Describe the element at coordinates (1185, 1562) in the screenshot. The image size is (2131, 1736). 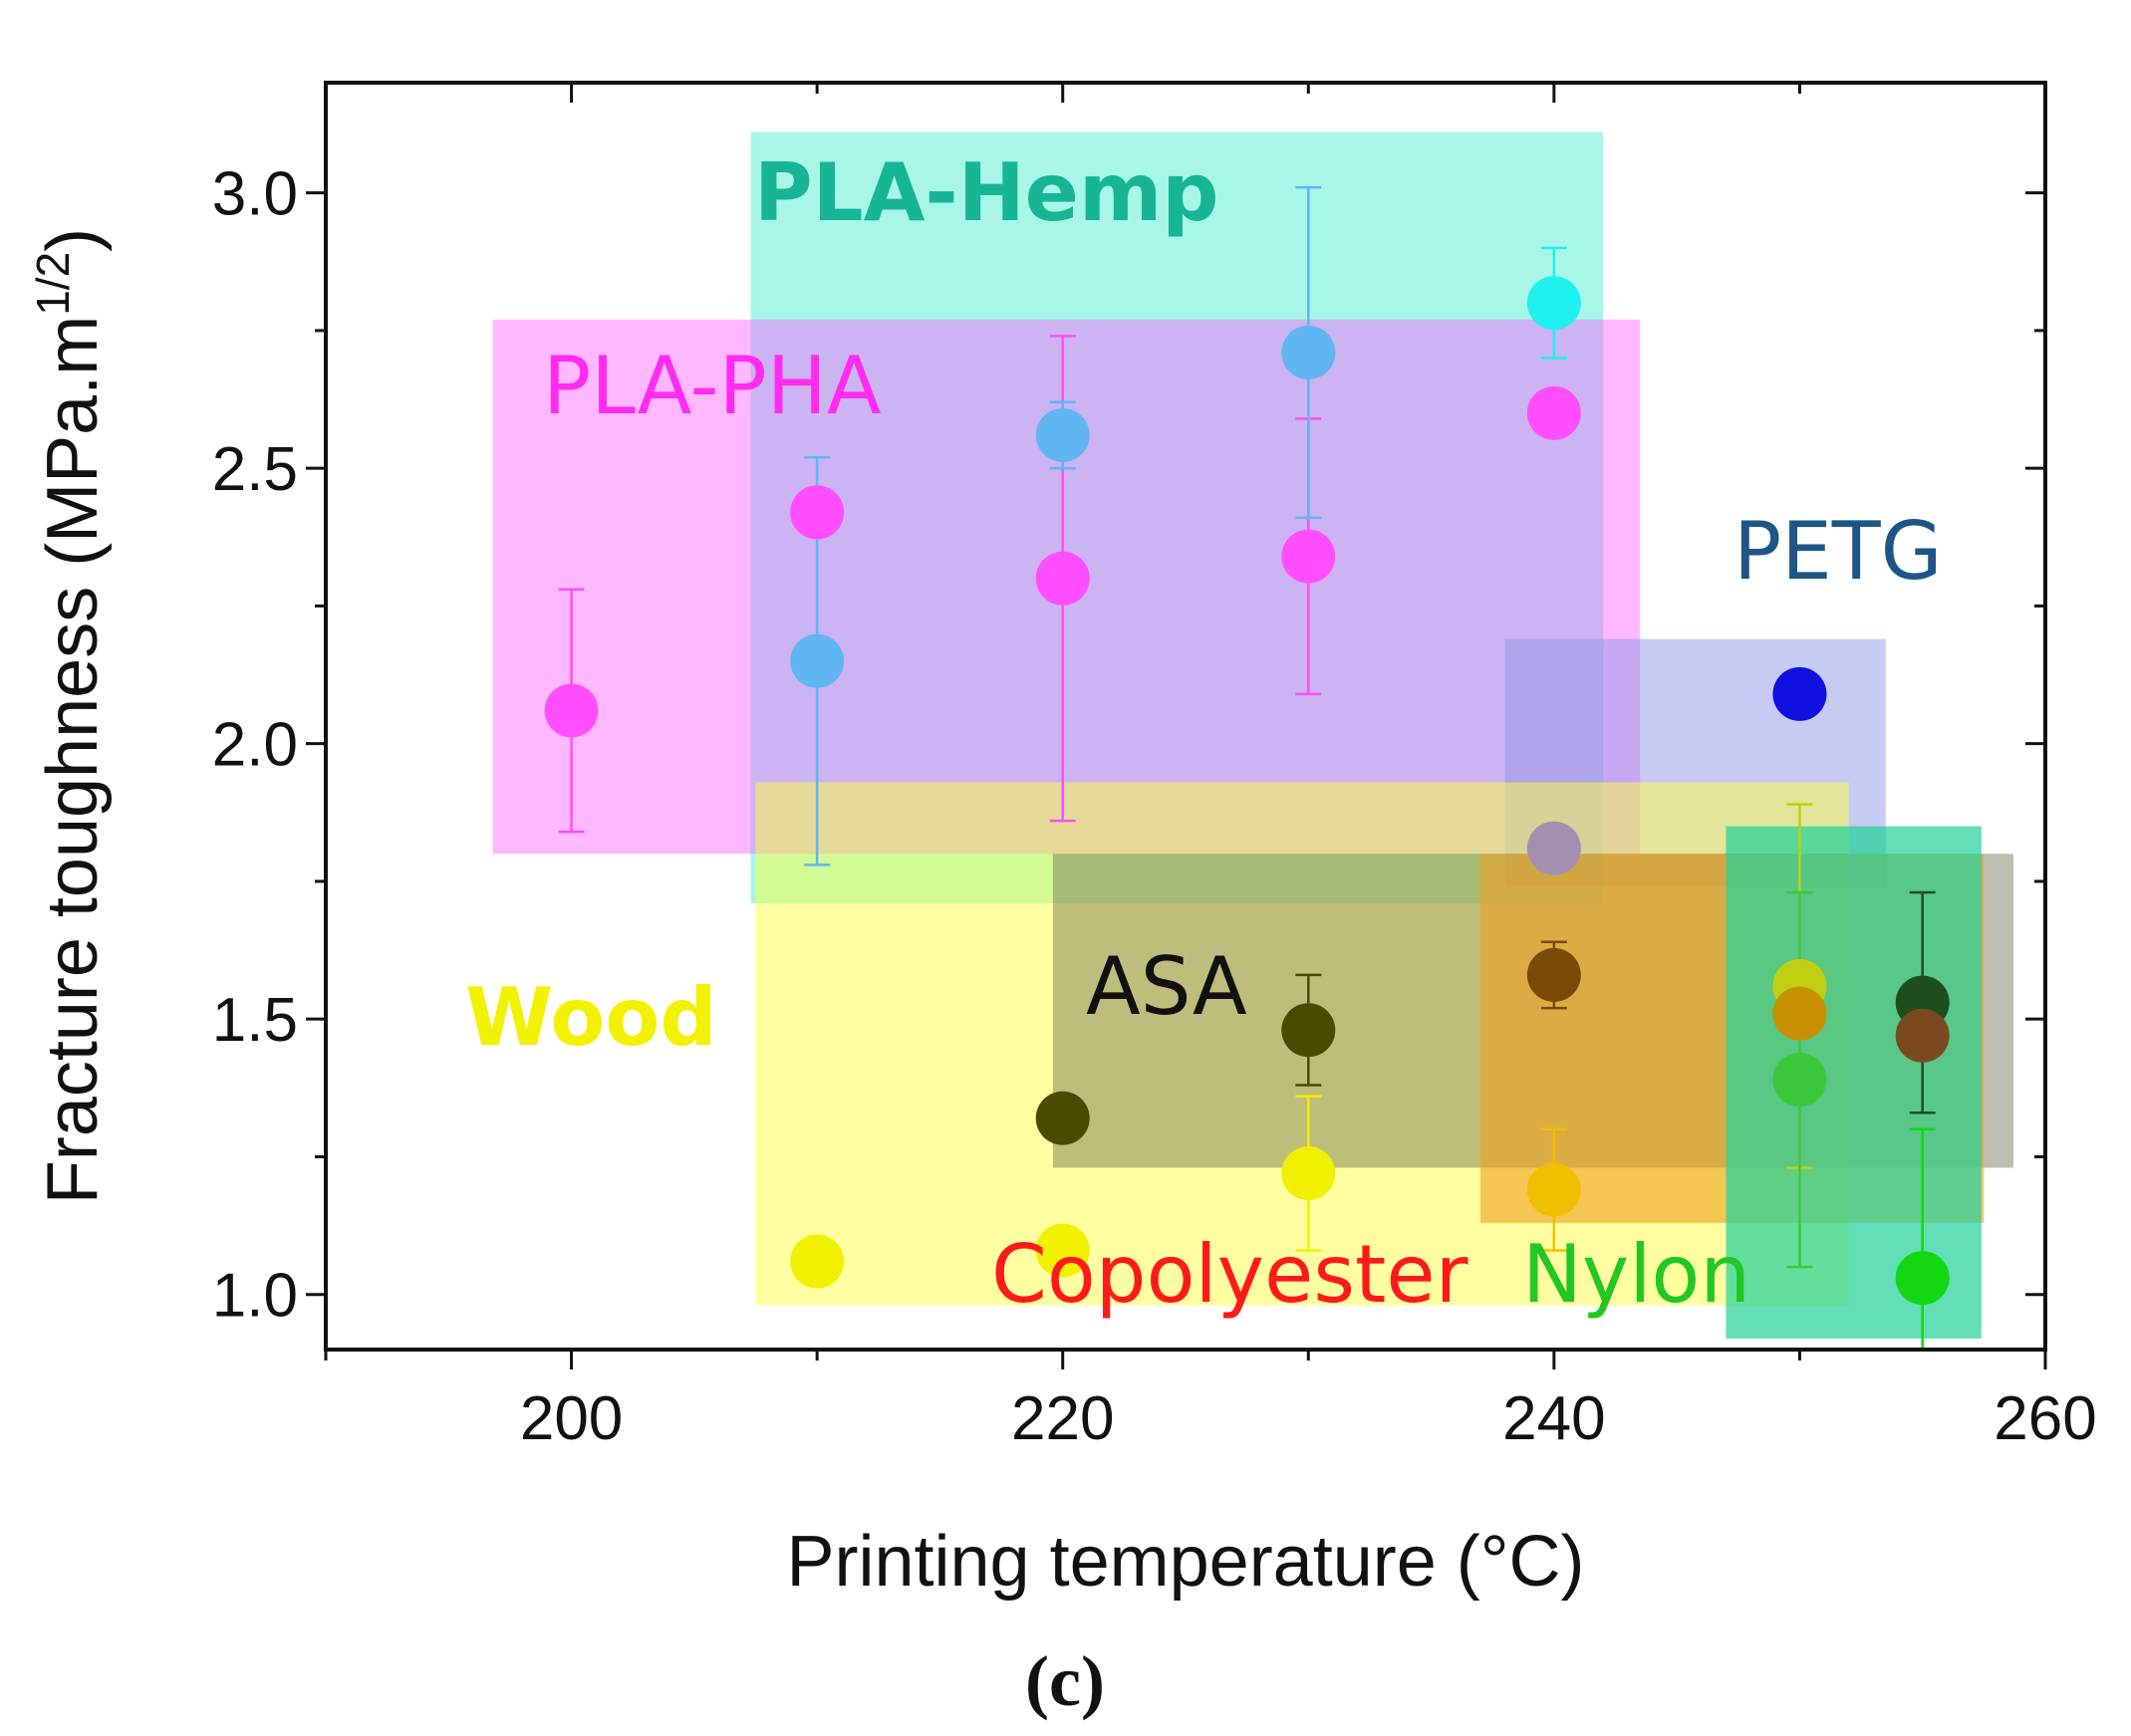
I see `x-axis-title: Printing temperature (°C)` at that location.